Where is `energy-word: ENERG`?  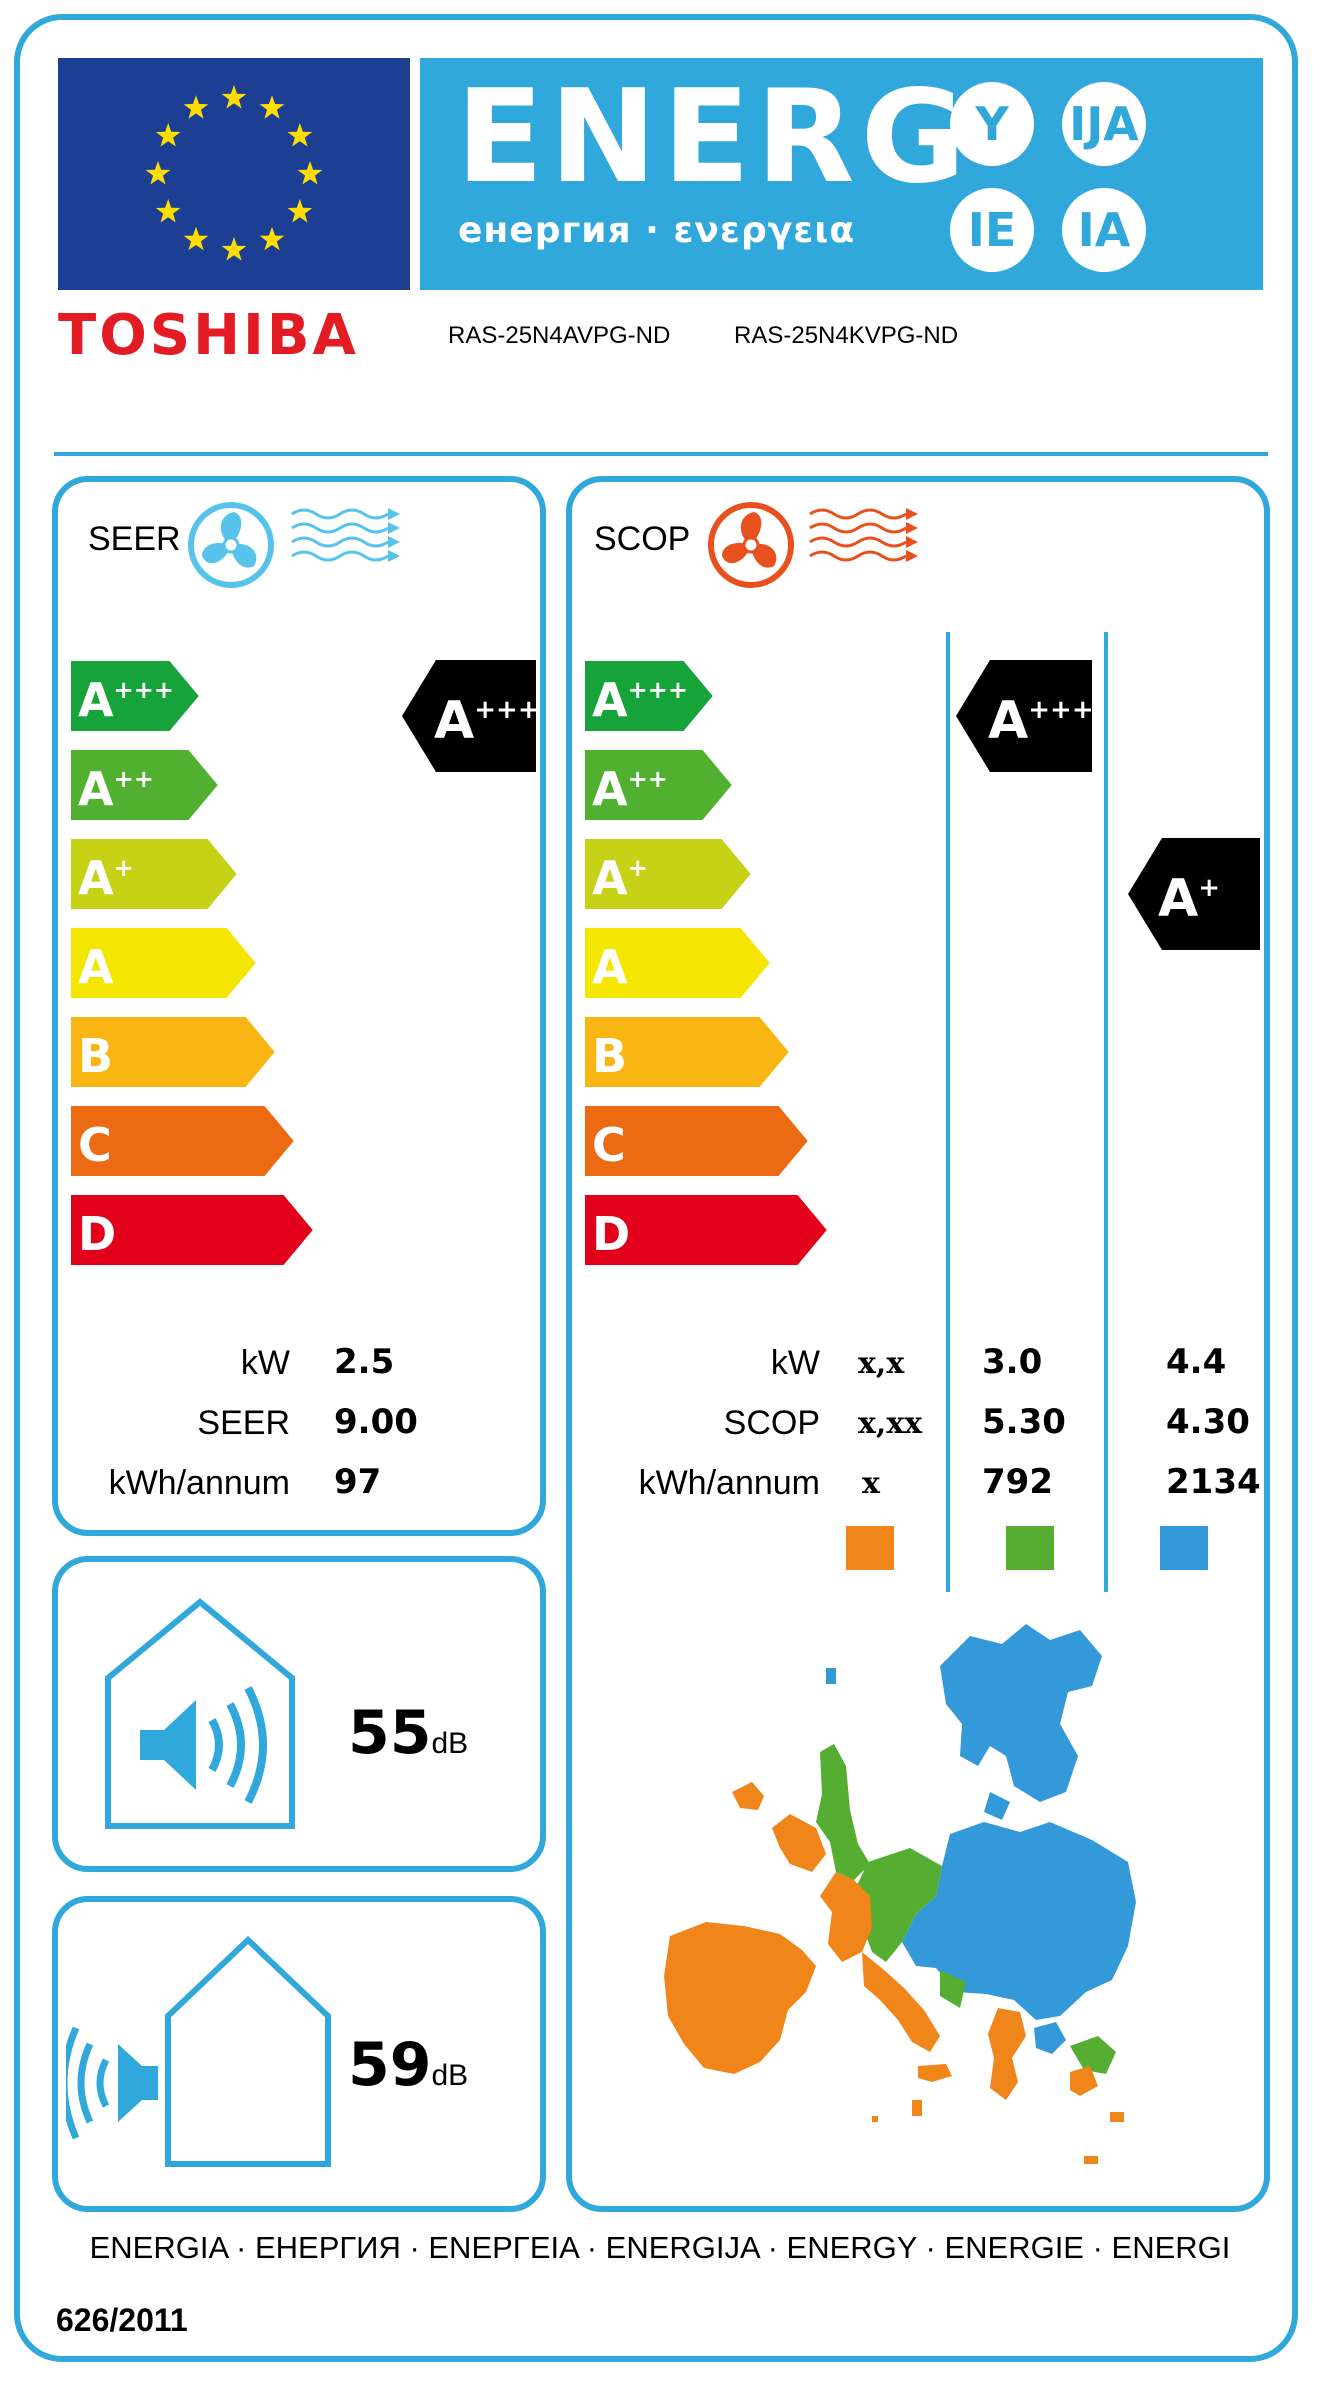 energy-word: ENERG is located at coordinates (714, 137).